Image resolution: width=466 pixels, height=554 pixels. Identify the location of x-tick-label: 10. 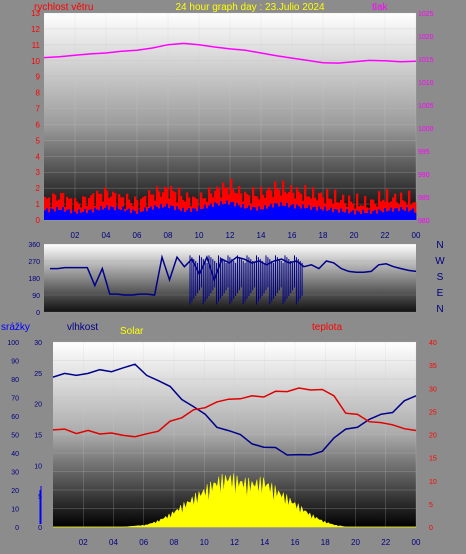
(199, 235).